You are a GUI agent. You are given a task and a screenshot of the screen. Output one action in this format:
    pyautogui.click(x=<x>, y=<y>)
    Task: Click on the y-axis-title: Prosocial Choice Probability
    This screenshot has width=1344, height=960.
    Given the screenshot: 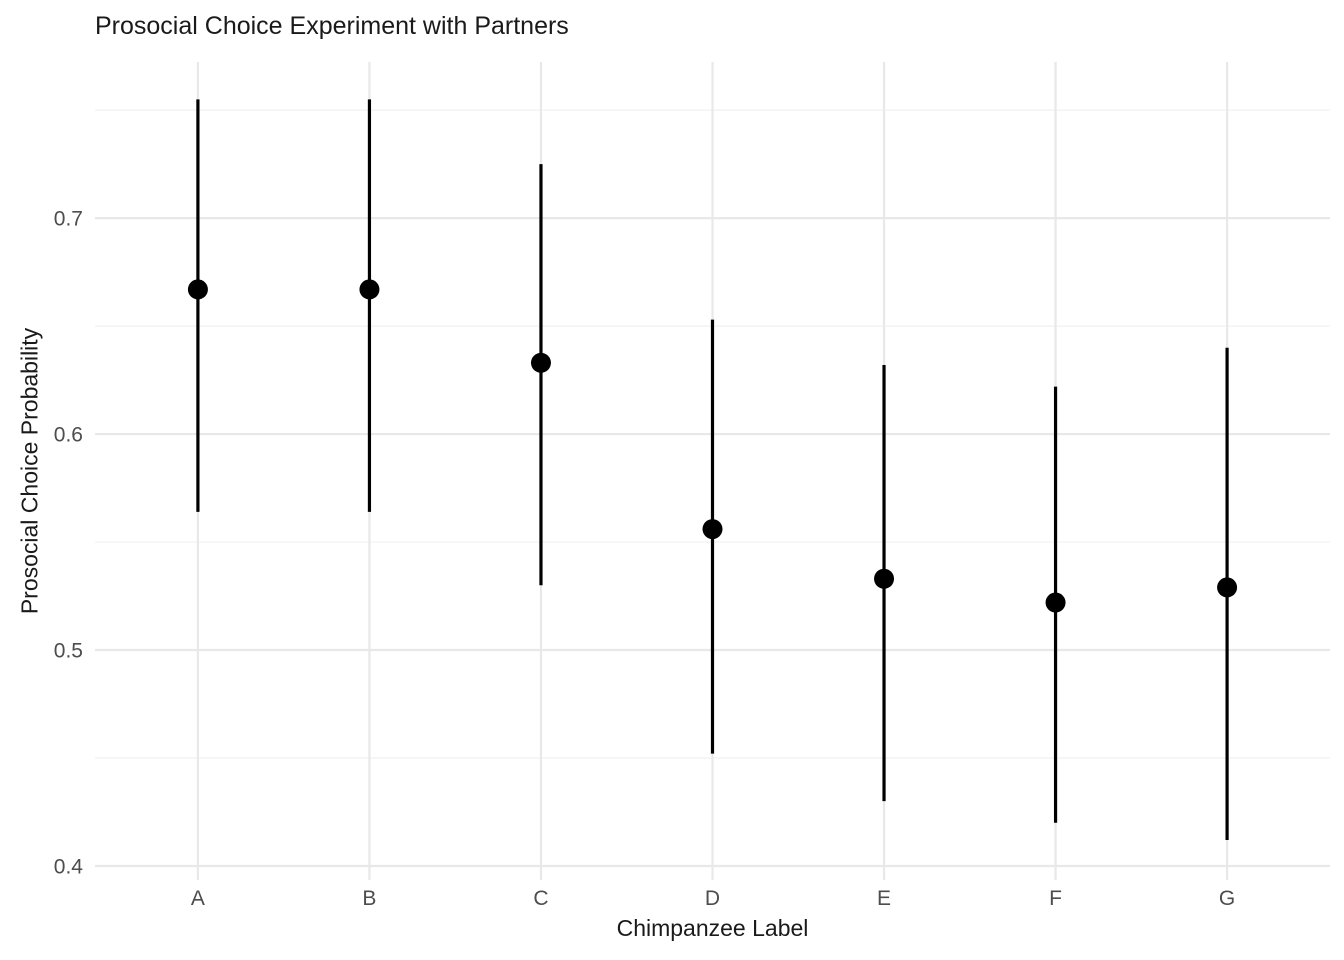 What is the action you would take?
    pyautogui.click(x=29, y=471)
    